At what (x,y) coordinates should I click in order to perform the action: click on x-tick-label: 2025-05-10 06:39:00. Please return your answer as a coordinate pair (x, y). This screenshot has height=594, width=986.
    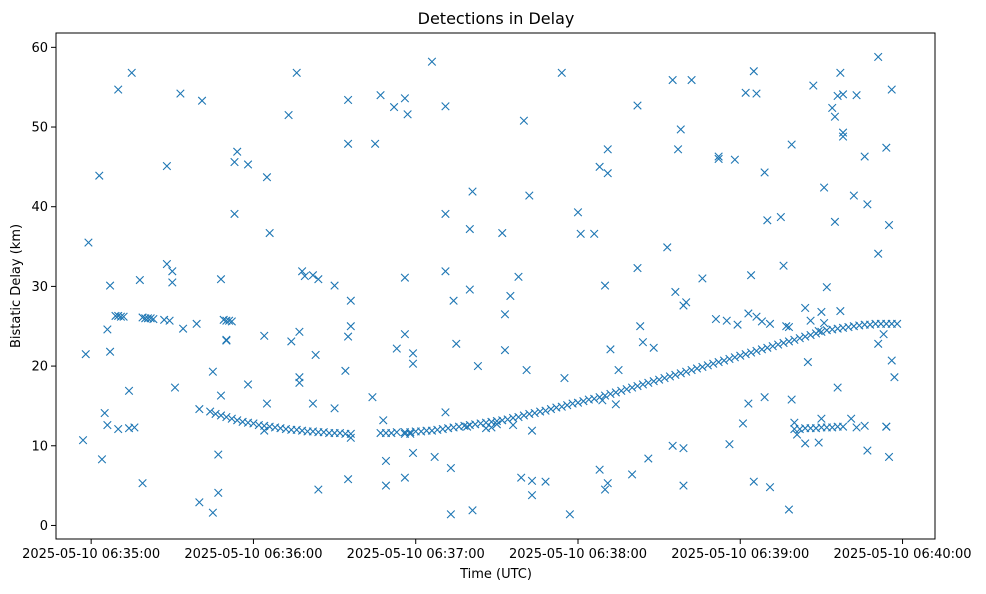
    Looking at the image, I should click on (740, 554).